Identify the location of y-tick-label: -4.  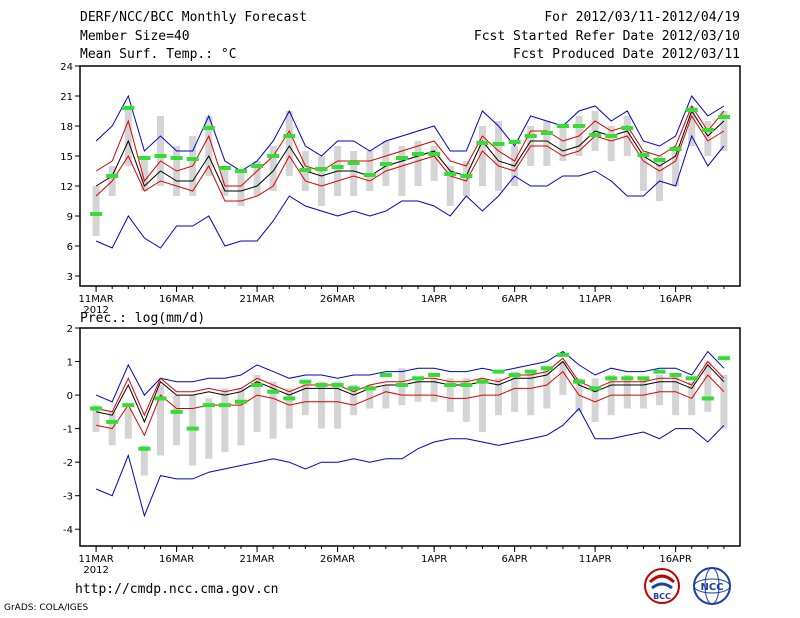
(68, 530).